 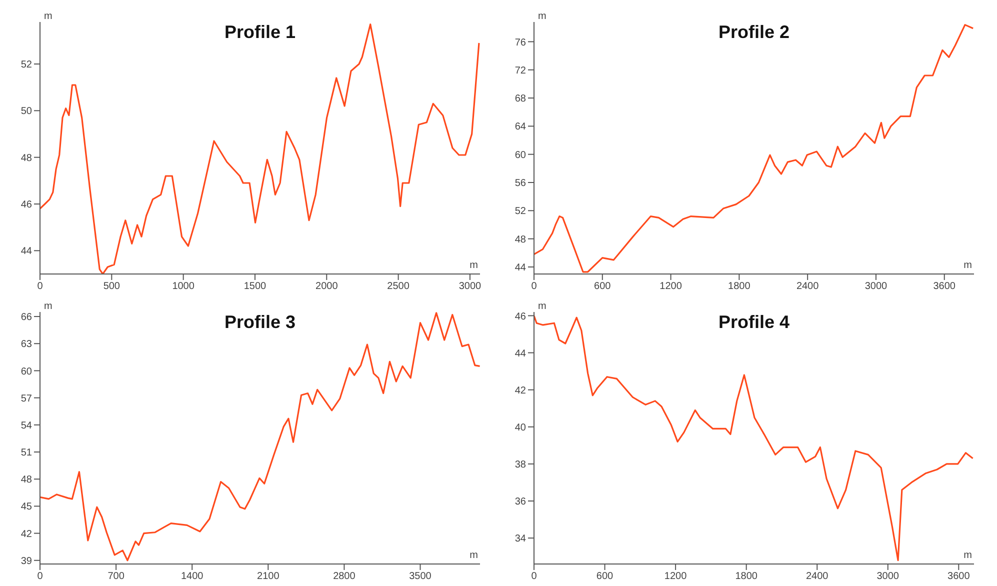 What do you see at coordinates (520, 539) in the screenshot?
I see `y-tick-label: 34` at bounding box center [520, 539].